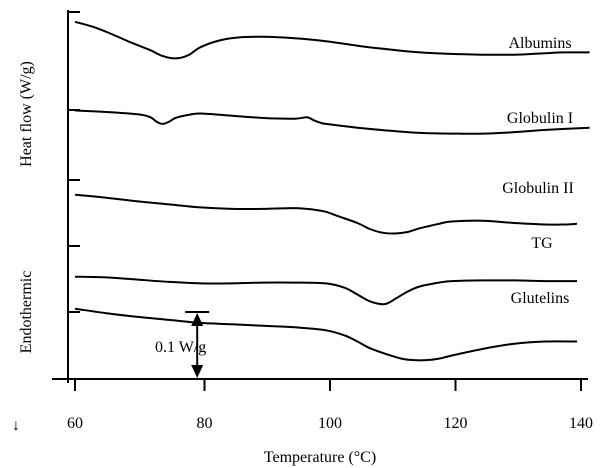 The height and width of the screenshot is (468, 611). I want to click on series-labels: Albumins Globulin I Globulin II TG Glutelins, so click(538, 171).